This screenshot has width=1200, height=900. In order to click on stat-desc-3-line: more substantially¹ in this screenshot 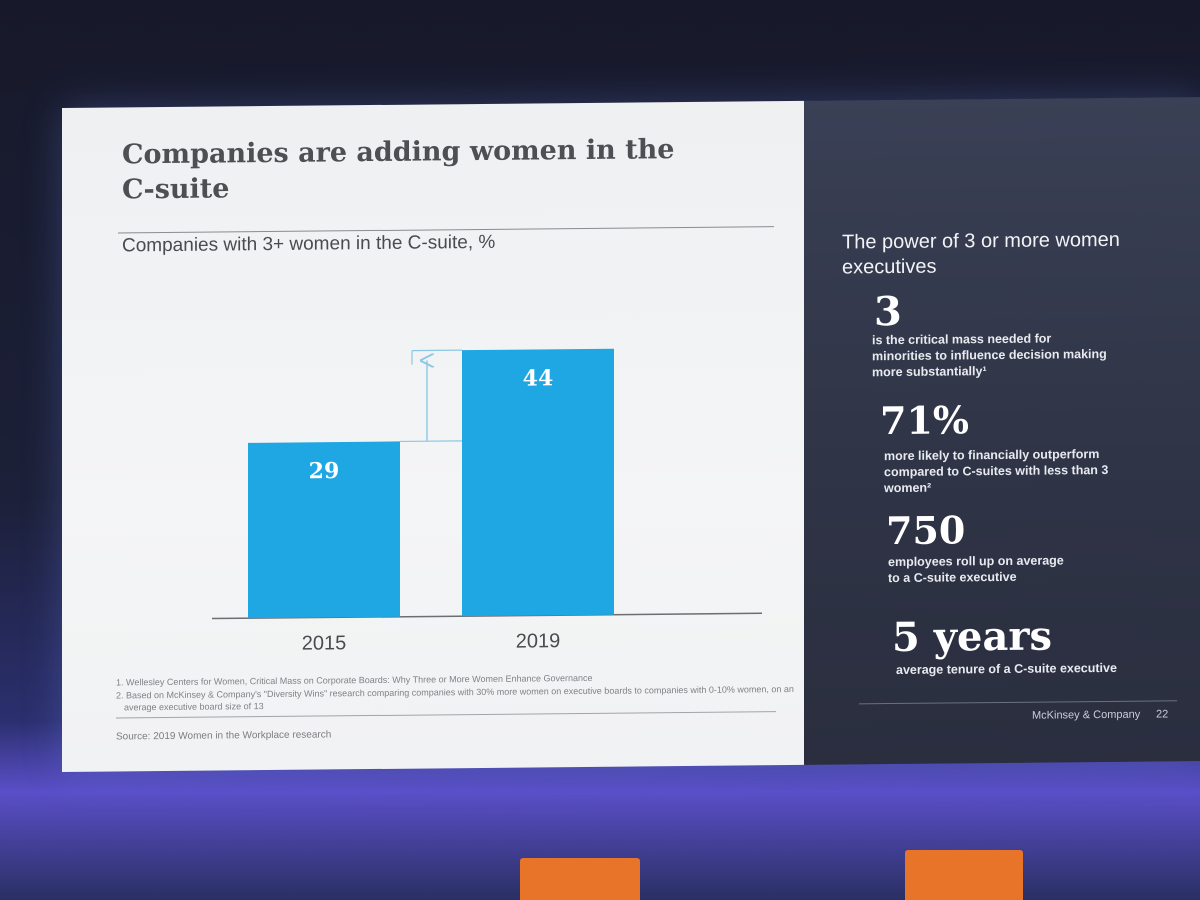, I will do `click(929, 372)`.